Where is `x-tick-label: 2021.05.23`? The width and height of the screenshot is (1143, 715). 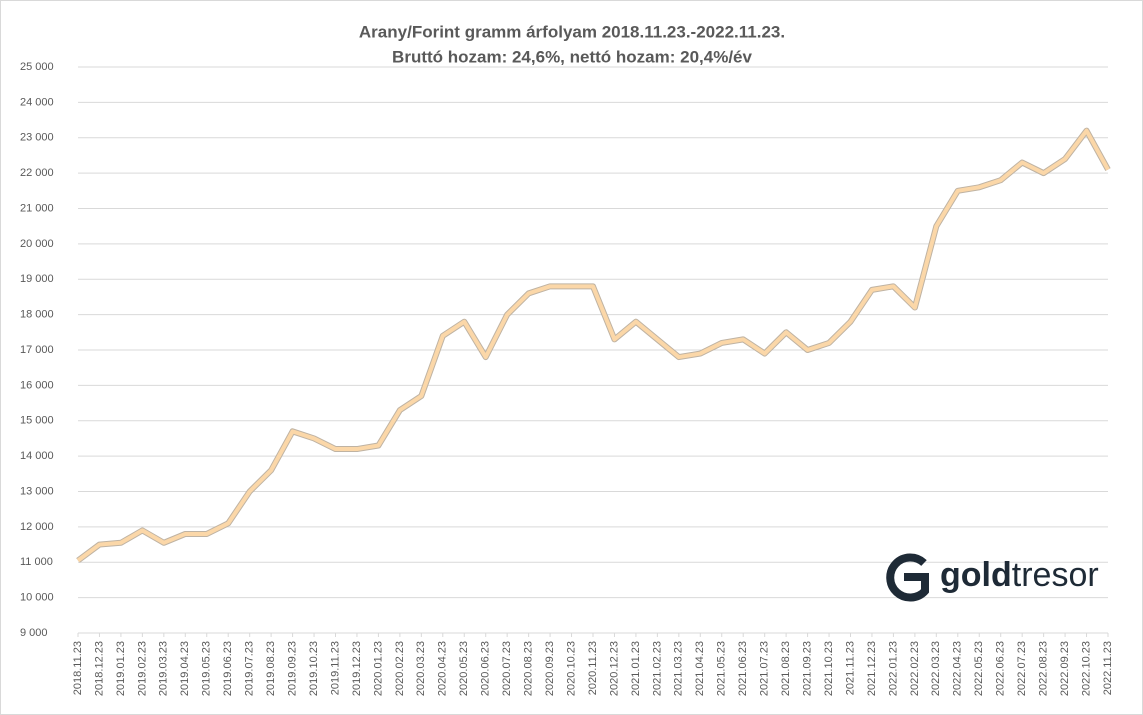 x-tick-label: 2021.05.23 is located at coordinates (722, 668).